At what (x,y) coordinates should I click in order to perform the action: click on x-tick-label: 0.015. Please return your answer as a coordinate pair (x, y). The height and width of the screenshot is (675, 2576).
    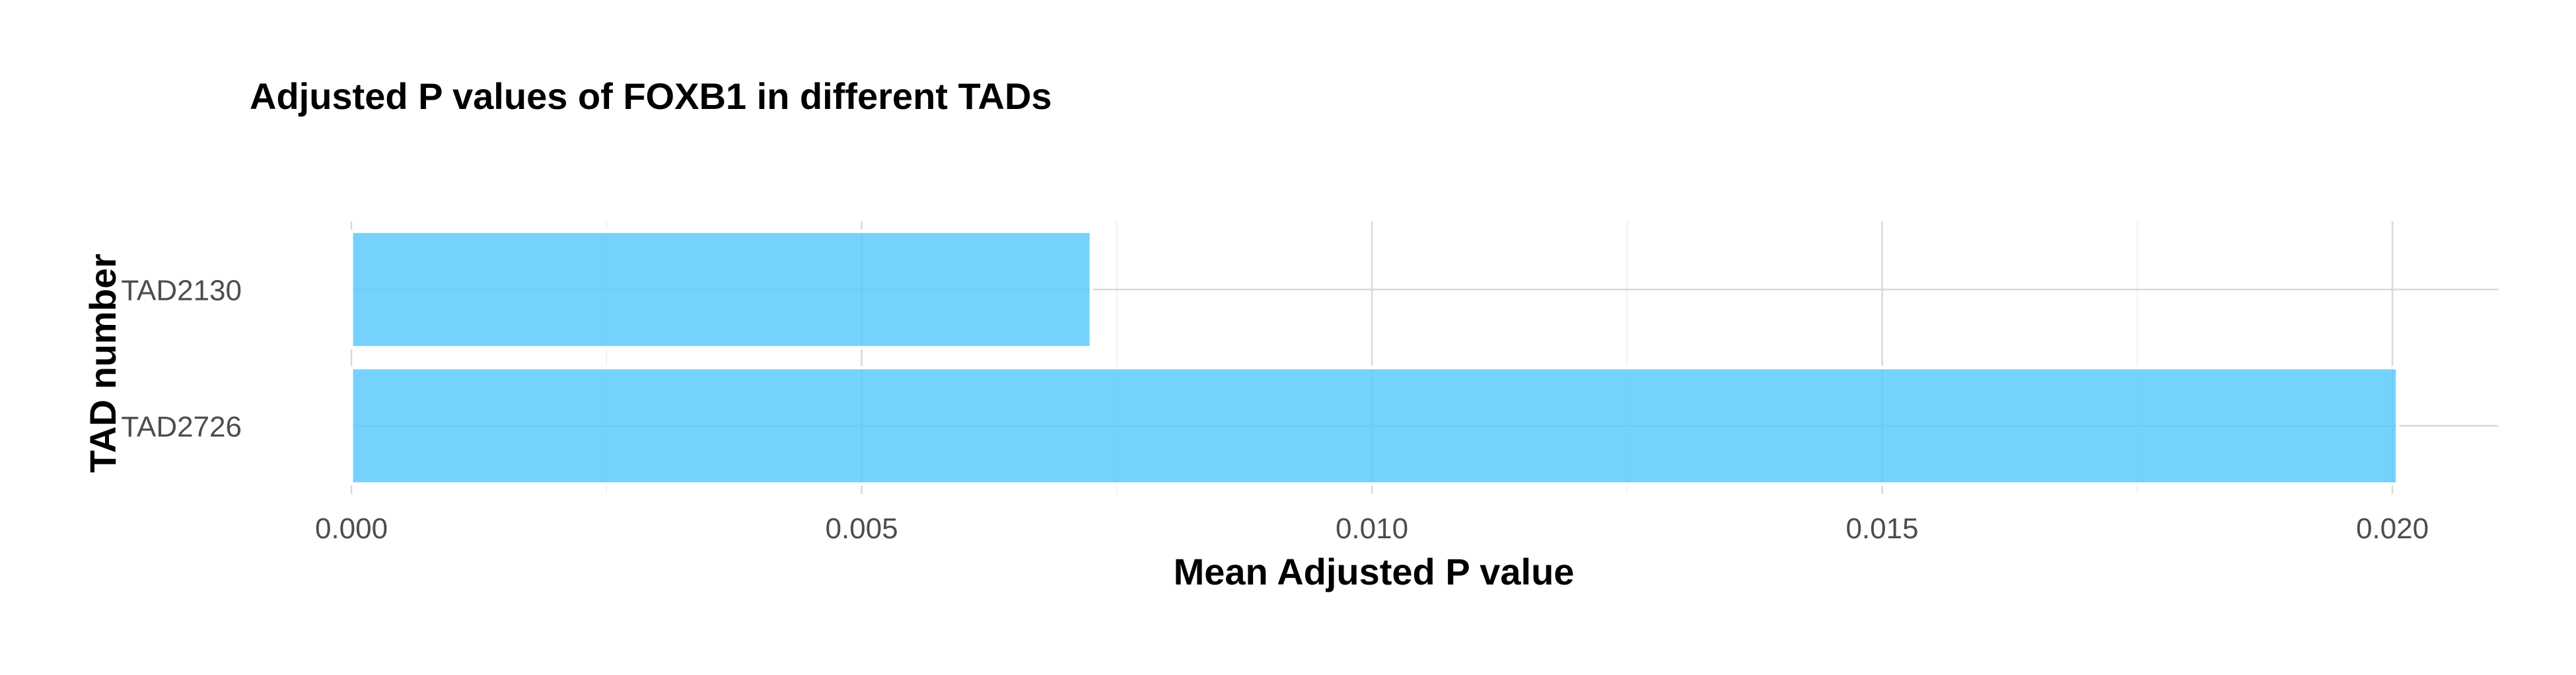
    Looking at the image, I should click on (1881, 529).